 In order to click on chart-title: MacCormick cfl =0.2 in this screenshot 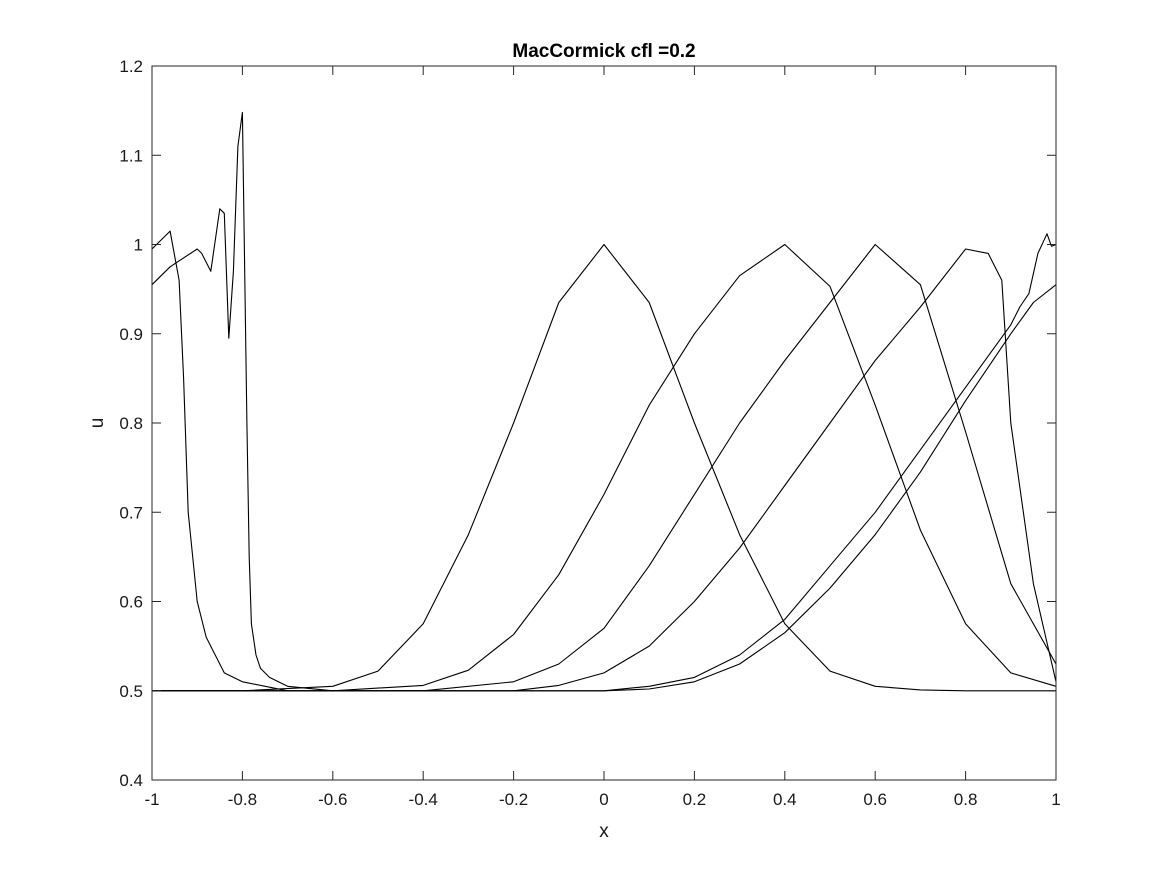, I will do `click(603, 51)`.